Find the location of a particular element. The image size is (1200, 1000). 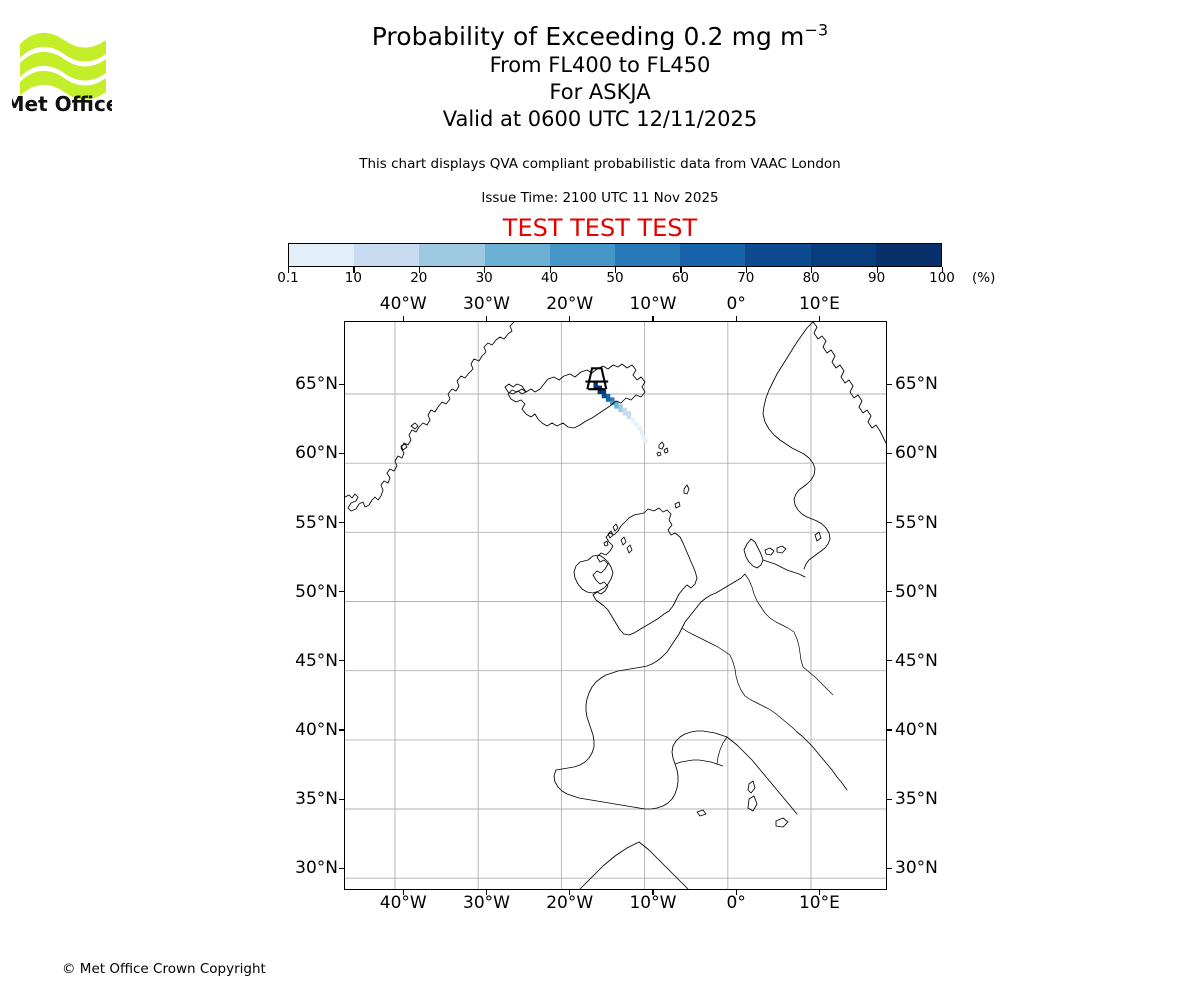

lon-tick-label-top: 0° is located at coordinates (736, 304).